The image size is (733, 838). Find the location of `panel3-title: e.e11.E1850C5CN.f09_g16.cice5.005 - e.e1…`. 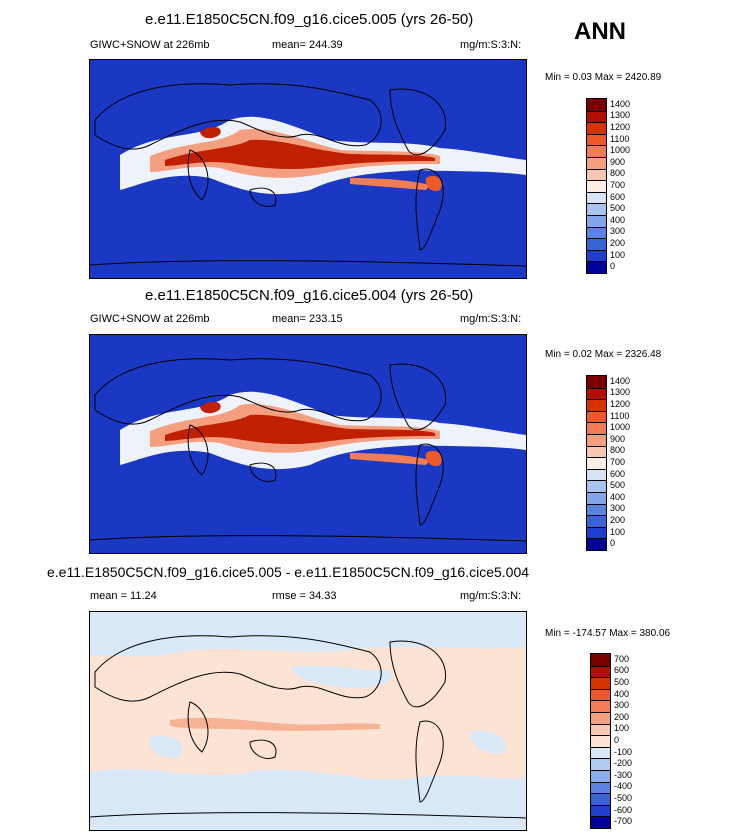

panel3-title: e.e11.E1850C5CN.f09_g16.cice5.005 - e.e1… is located at coordinates (288, 572).